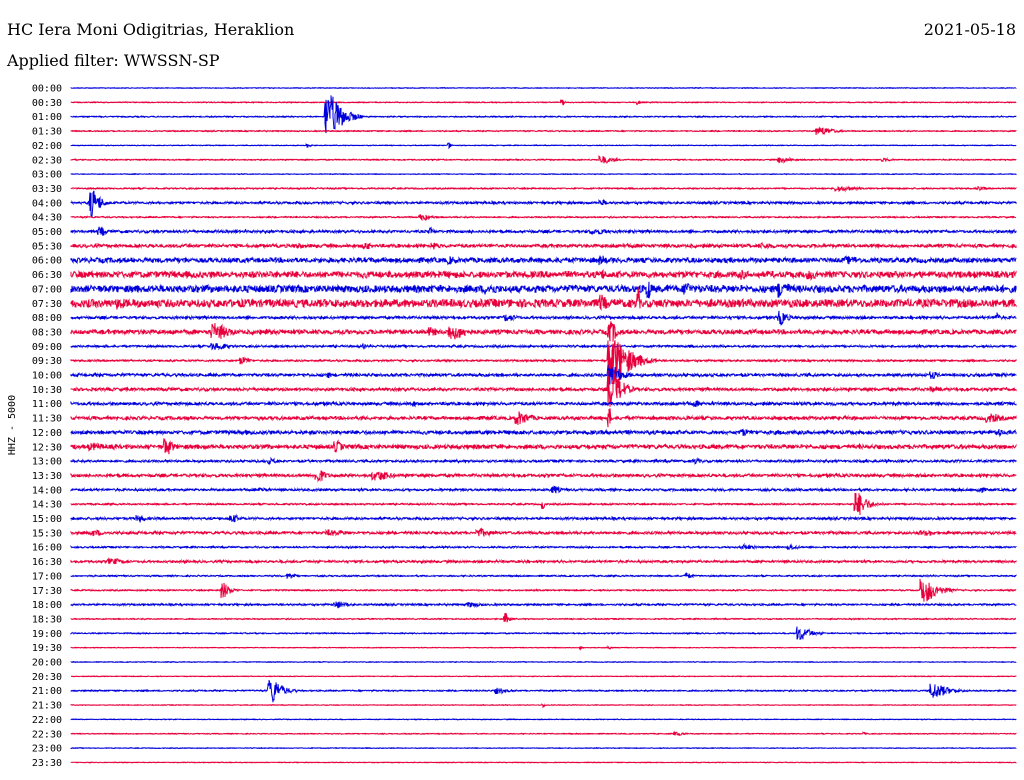  Describe the element at coordinates (47, 117) in the screenshot. I see `time-label: 01:00` at that location.